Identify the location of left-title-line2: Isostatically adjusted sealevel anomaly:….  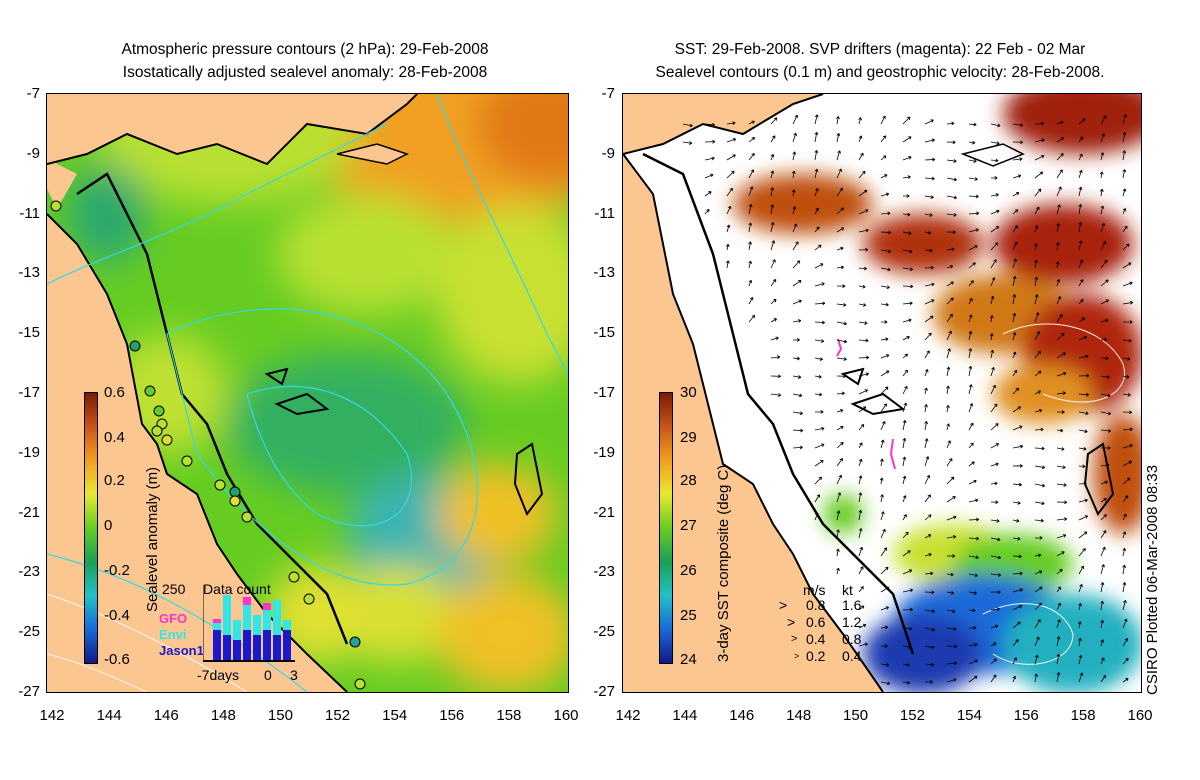
(305, 72).